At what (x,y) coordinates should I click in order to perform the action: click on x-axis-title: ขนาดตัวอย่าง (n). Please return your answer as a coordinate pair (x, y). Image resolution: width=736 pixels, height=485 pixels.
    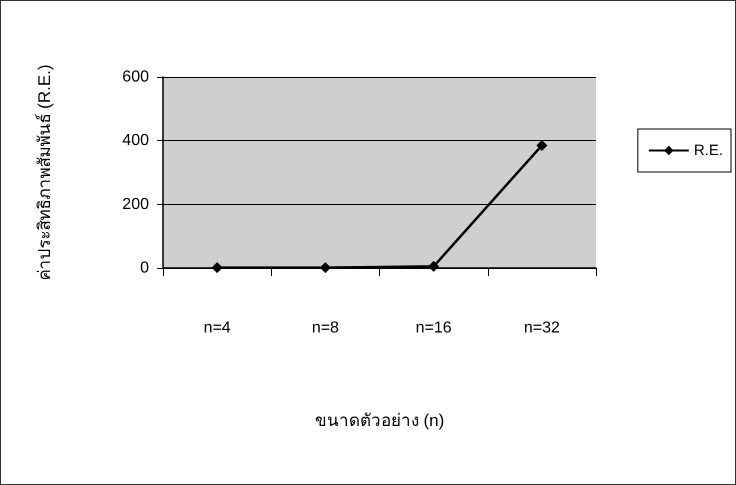
    Looking at the image, I should click on (379, 420).